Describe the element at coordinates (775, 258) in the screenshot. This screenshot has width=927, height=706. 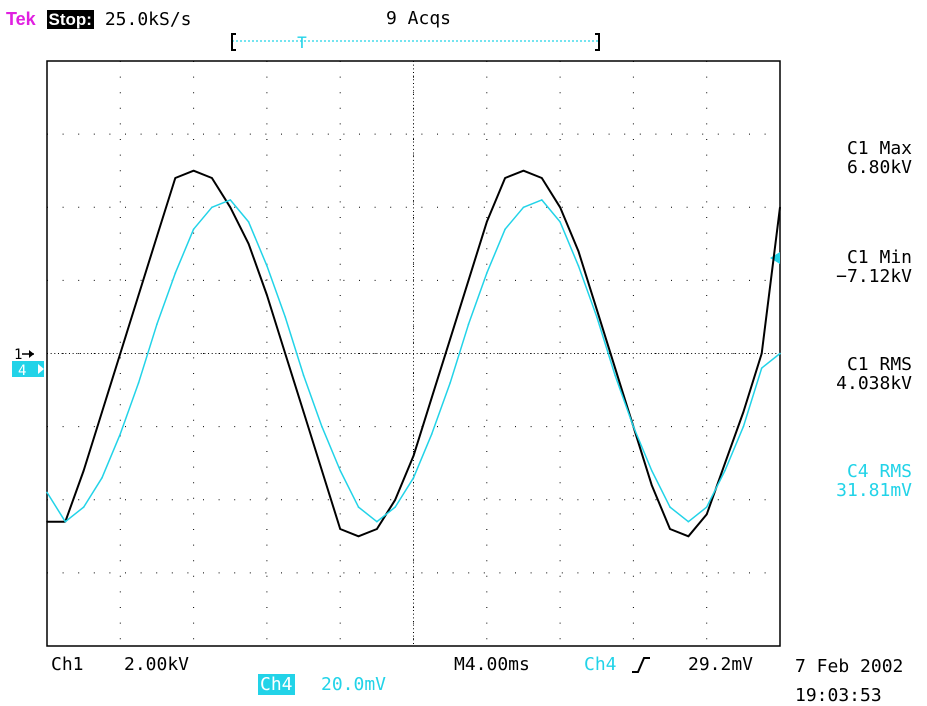
I see `ch4-trigger-level-marker` at that location.